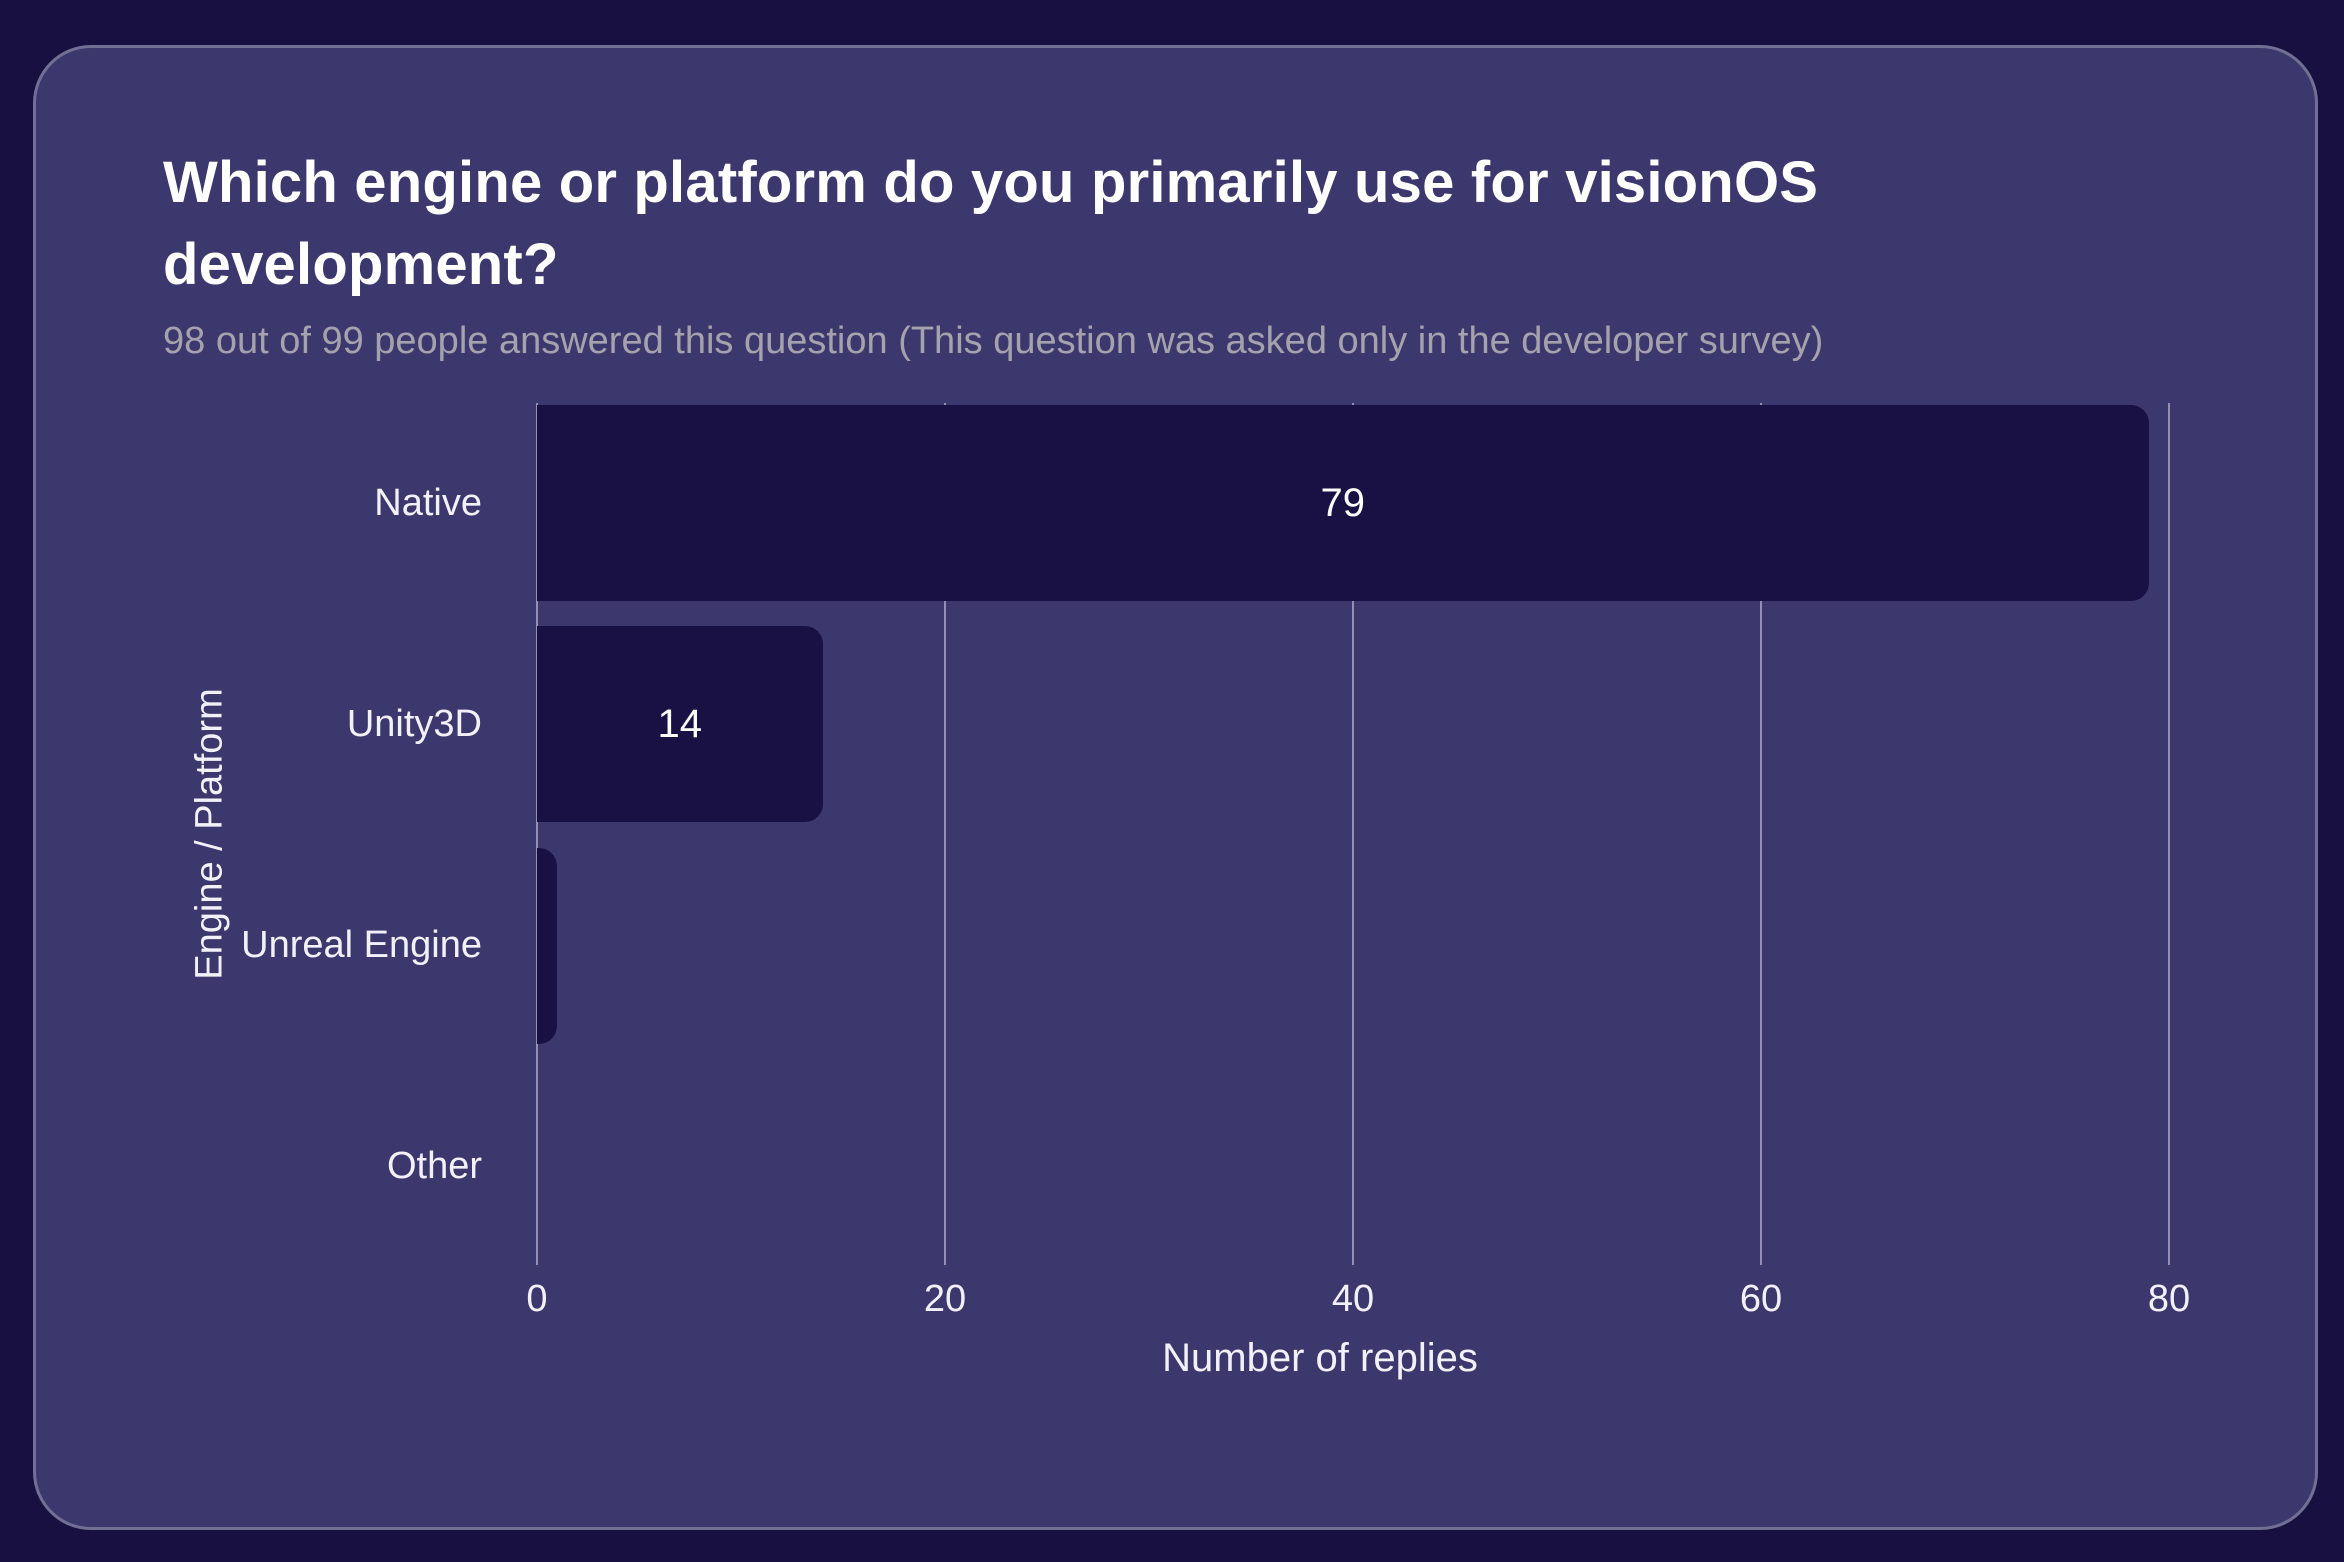 Image resolution: width=2344 pixels, height=1562 pixels. What do you see at coordinates (1761, 1299) in the screenshot?
I see `x-tick-label-60: 60` at bounding box center [1761, 1299].